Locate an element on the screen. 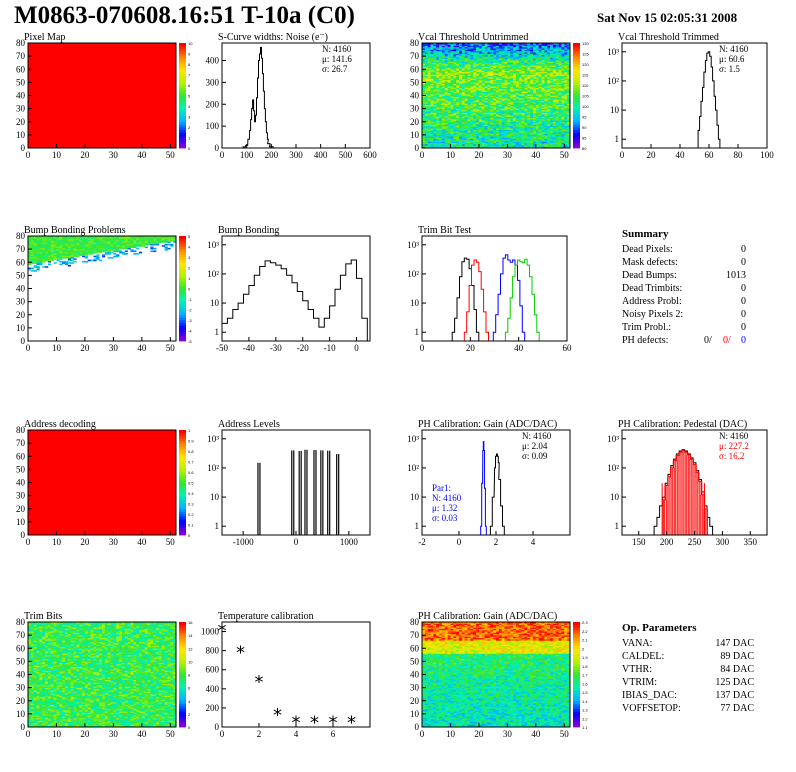 The image size is (796, 772). y-tick-label: 10 is located at coordinates (21, 135).